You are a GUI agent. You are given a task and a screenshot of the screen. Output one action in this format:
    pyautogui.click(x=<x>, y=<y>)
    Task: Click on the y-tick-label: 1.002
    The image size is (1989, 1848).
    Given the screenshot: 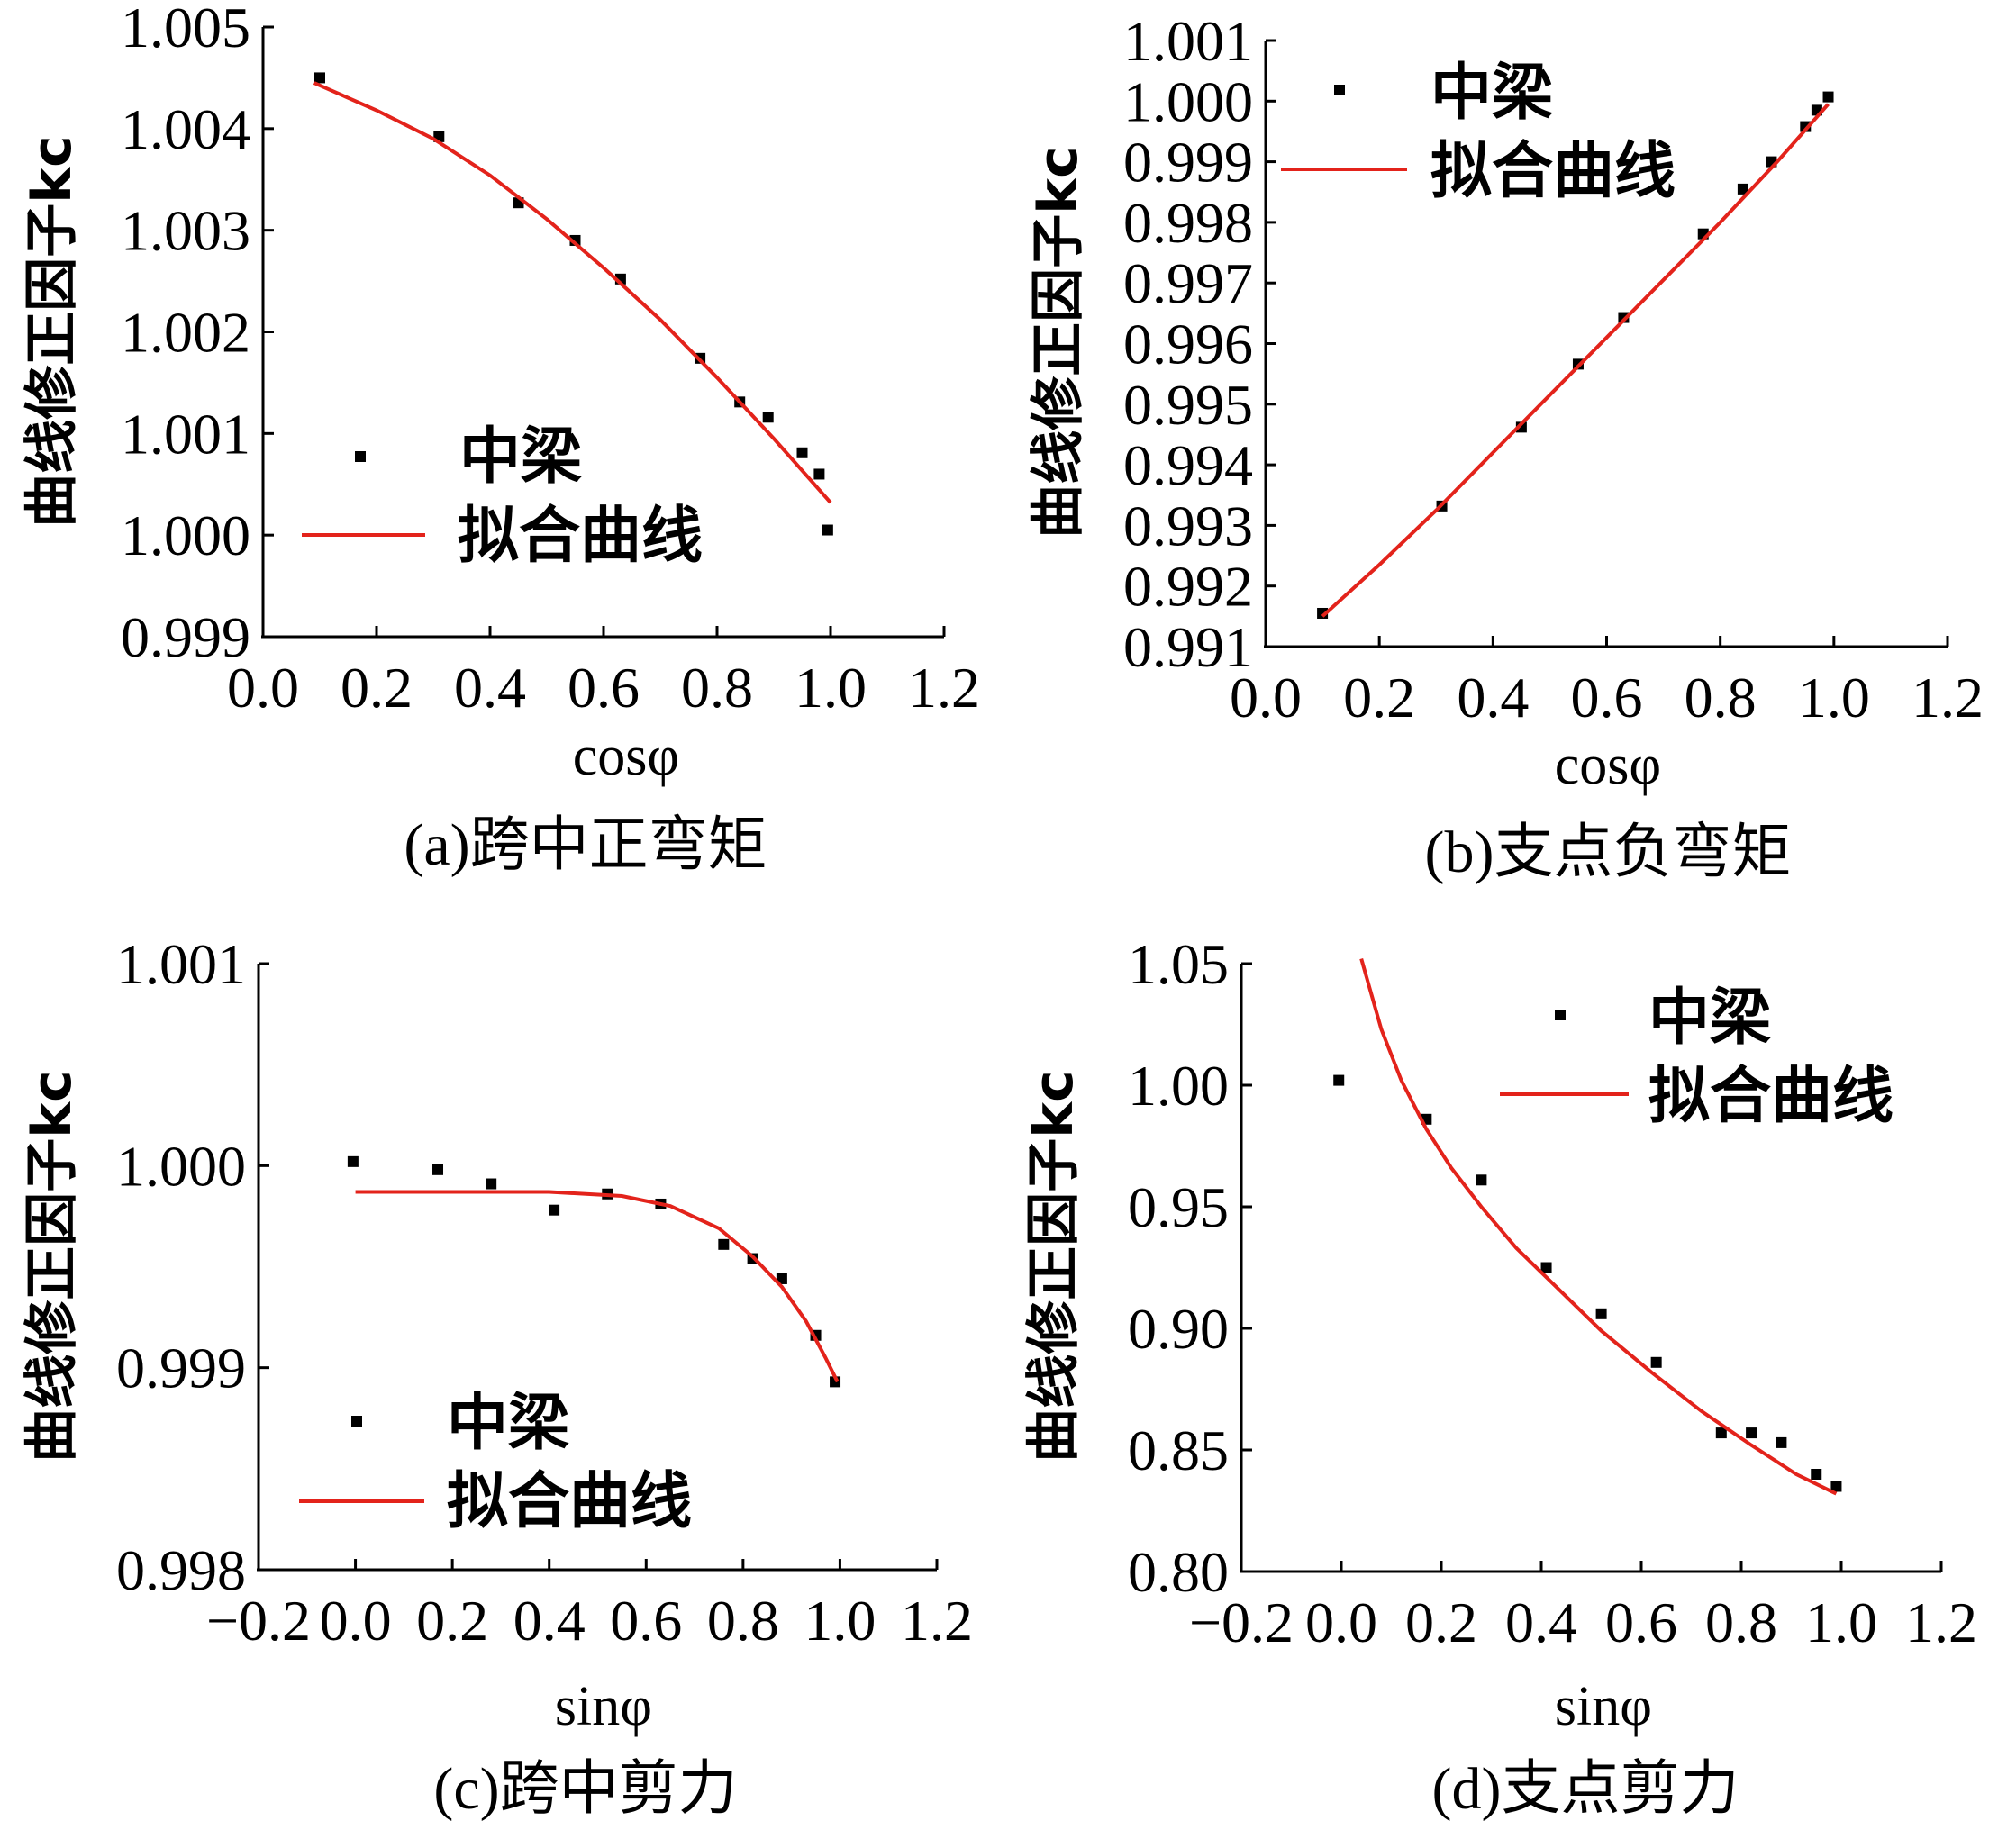 What is the action you would take?
    pyautogui.click(x=185, y=333)
    